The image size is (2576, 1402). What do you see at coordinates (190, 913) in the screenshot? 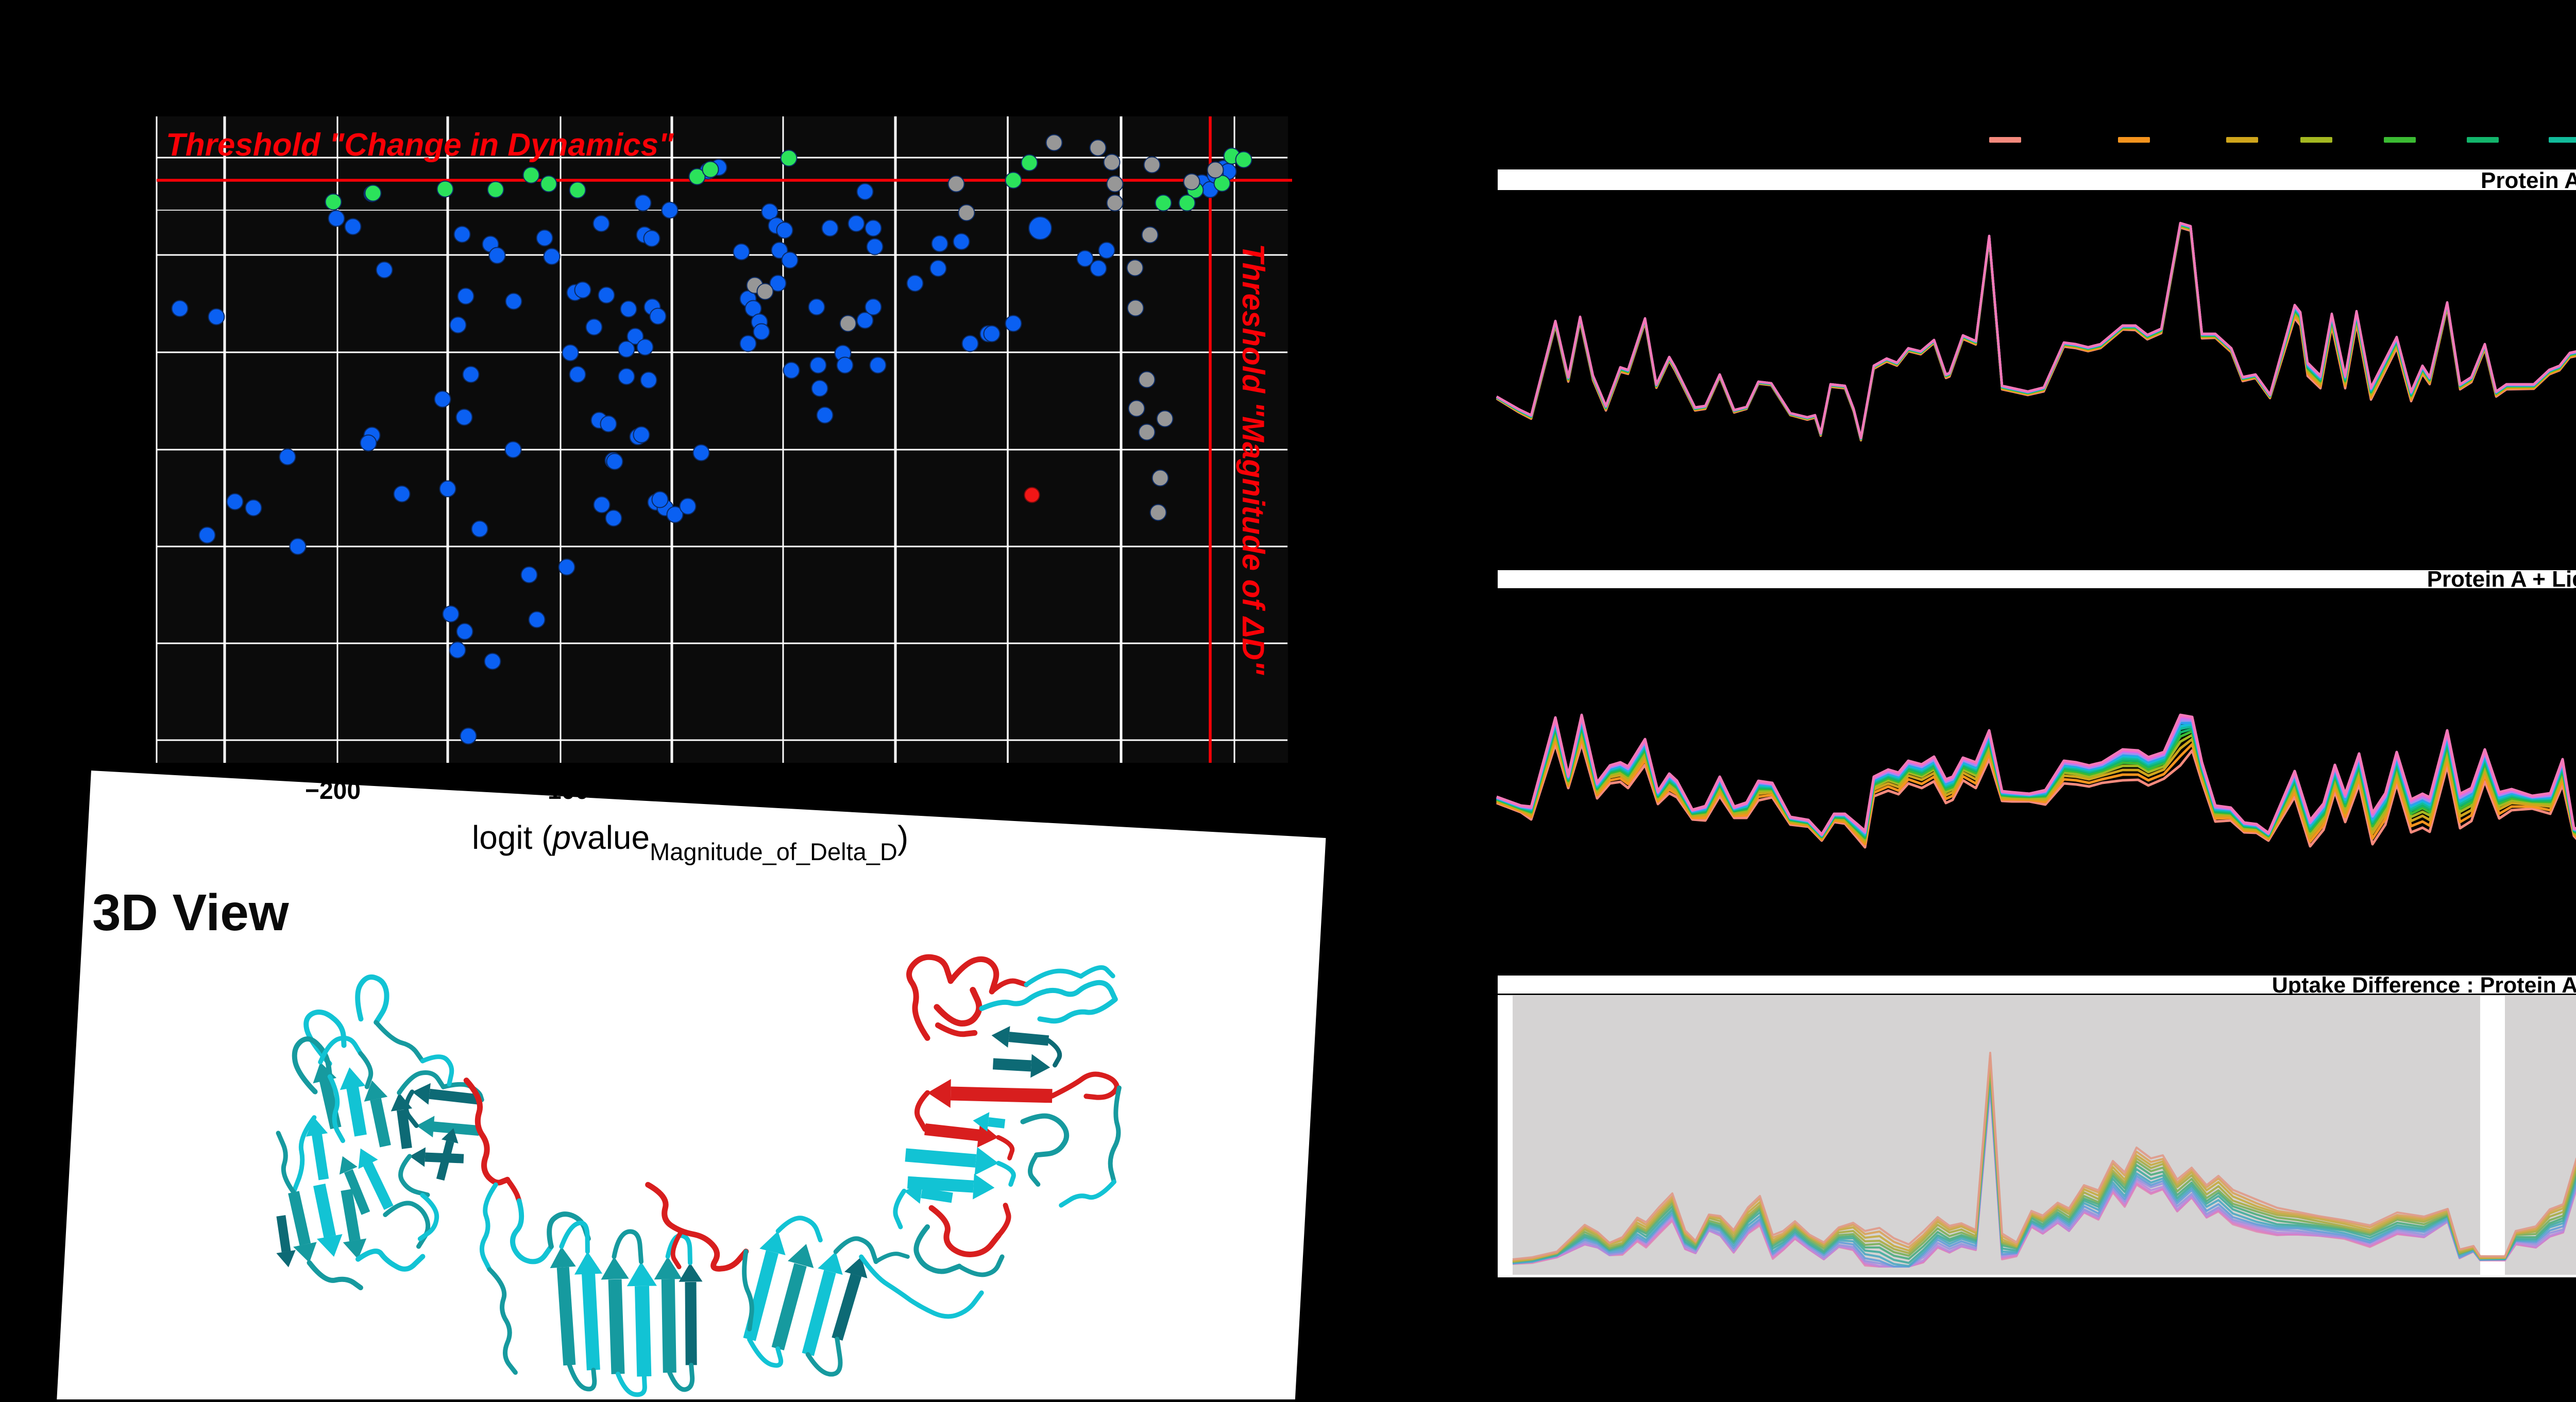
I see `svg-text: 3D View` at bounding box center [190, 913].